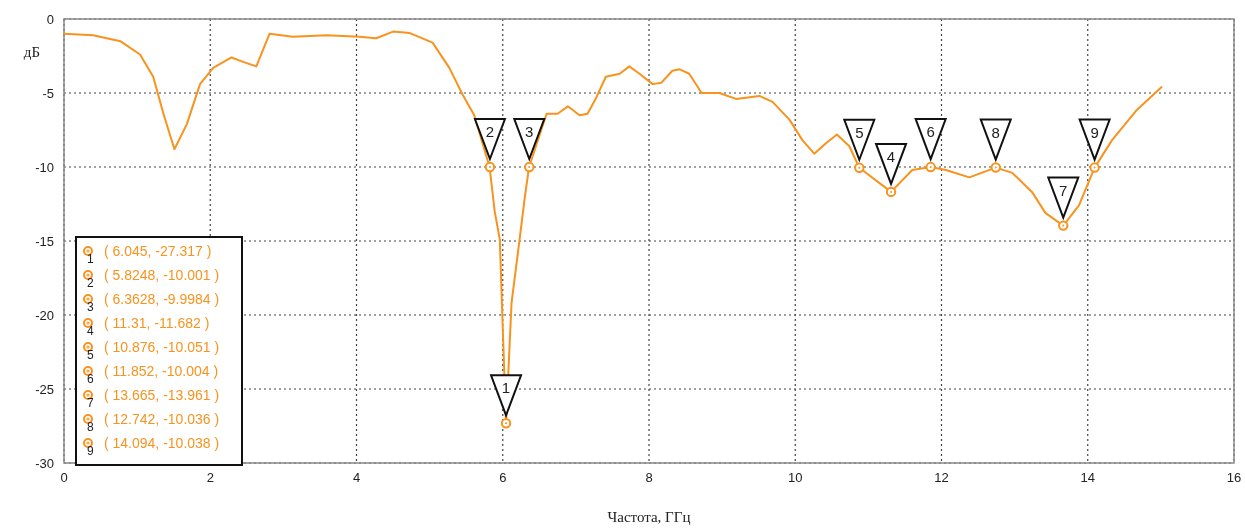 The height and width of the screenshot is (528, 1245). I want to click on annotation: 2, so click(490, 132).